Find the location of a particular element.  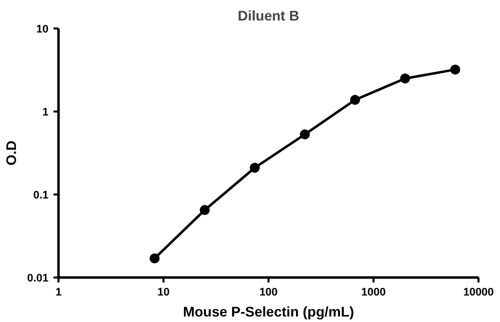

x-tick-label: 1000 is located at coordinates (373, 292).